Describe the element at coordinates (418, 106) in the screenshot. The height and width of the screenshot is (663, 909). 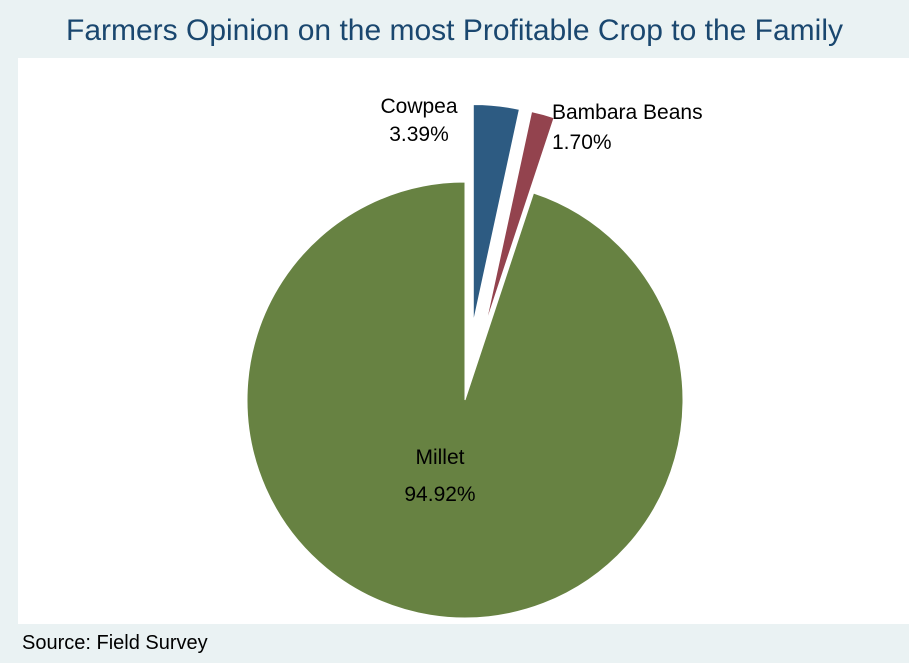
I see `slice-name-label: Cowpea` at that location.